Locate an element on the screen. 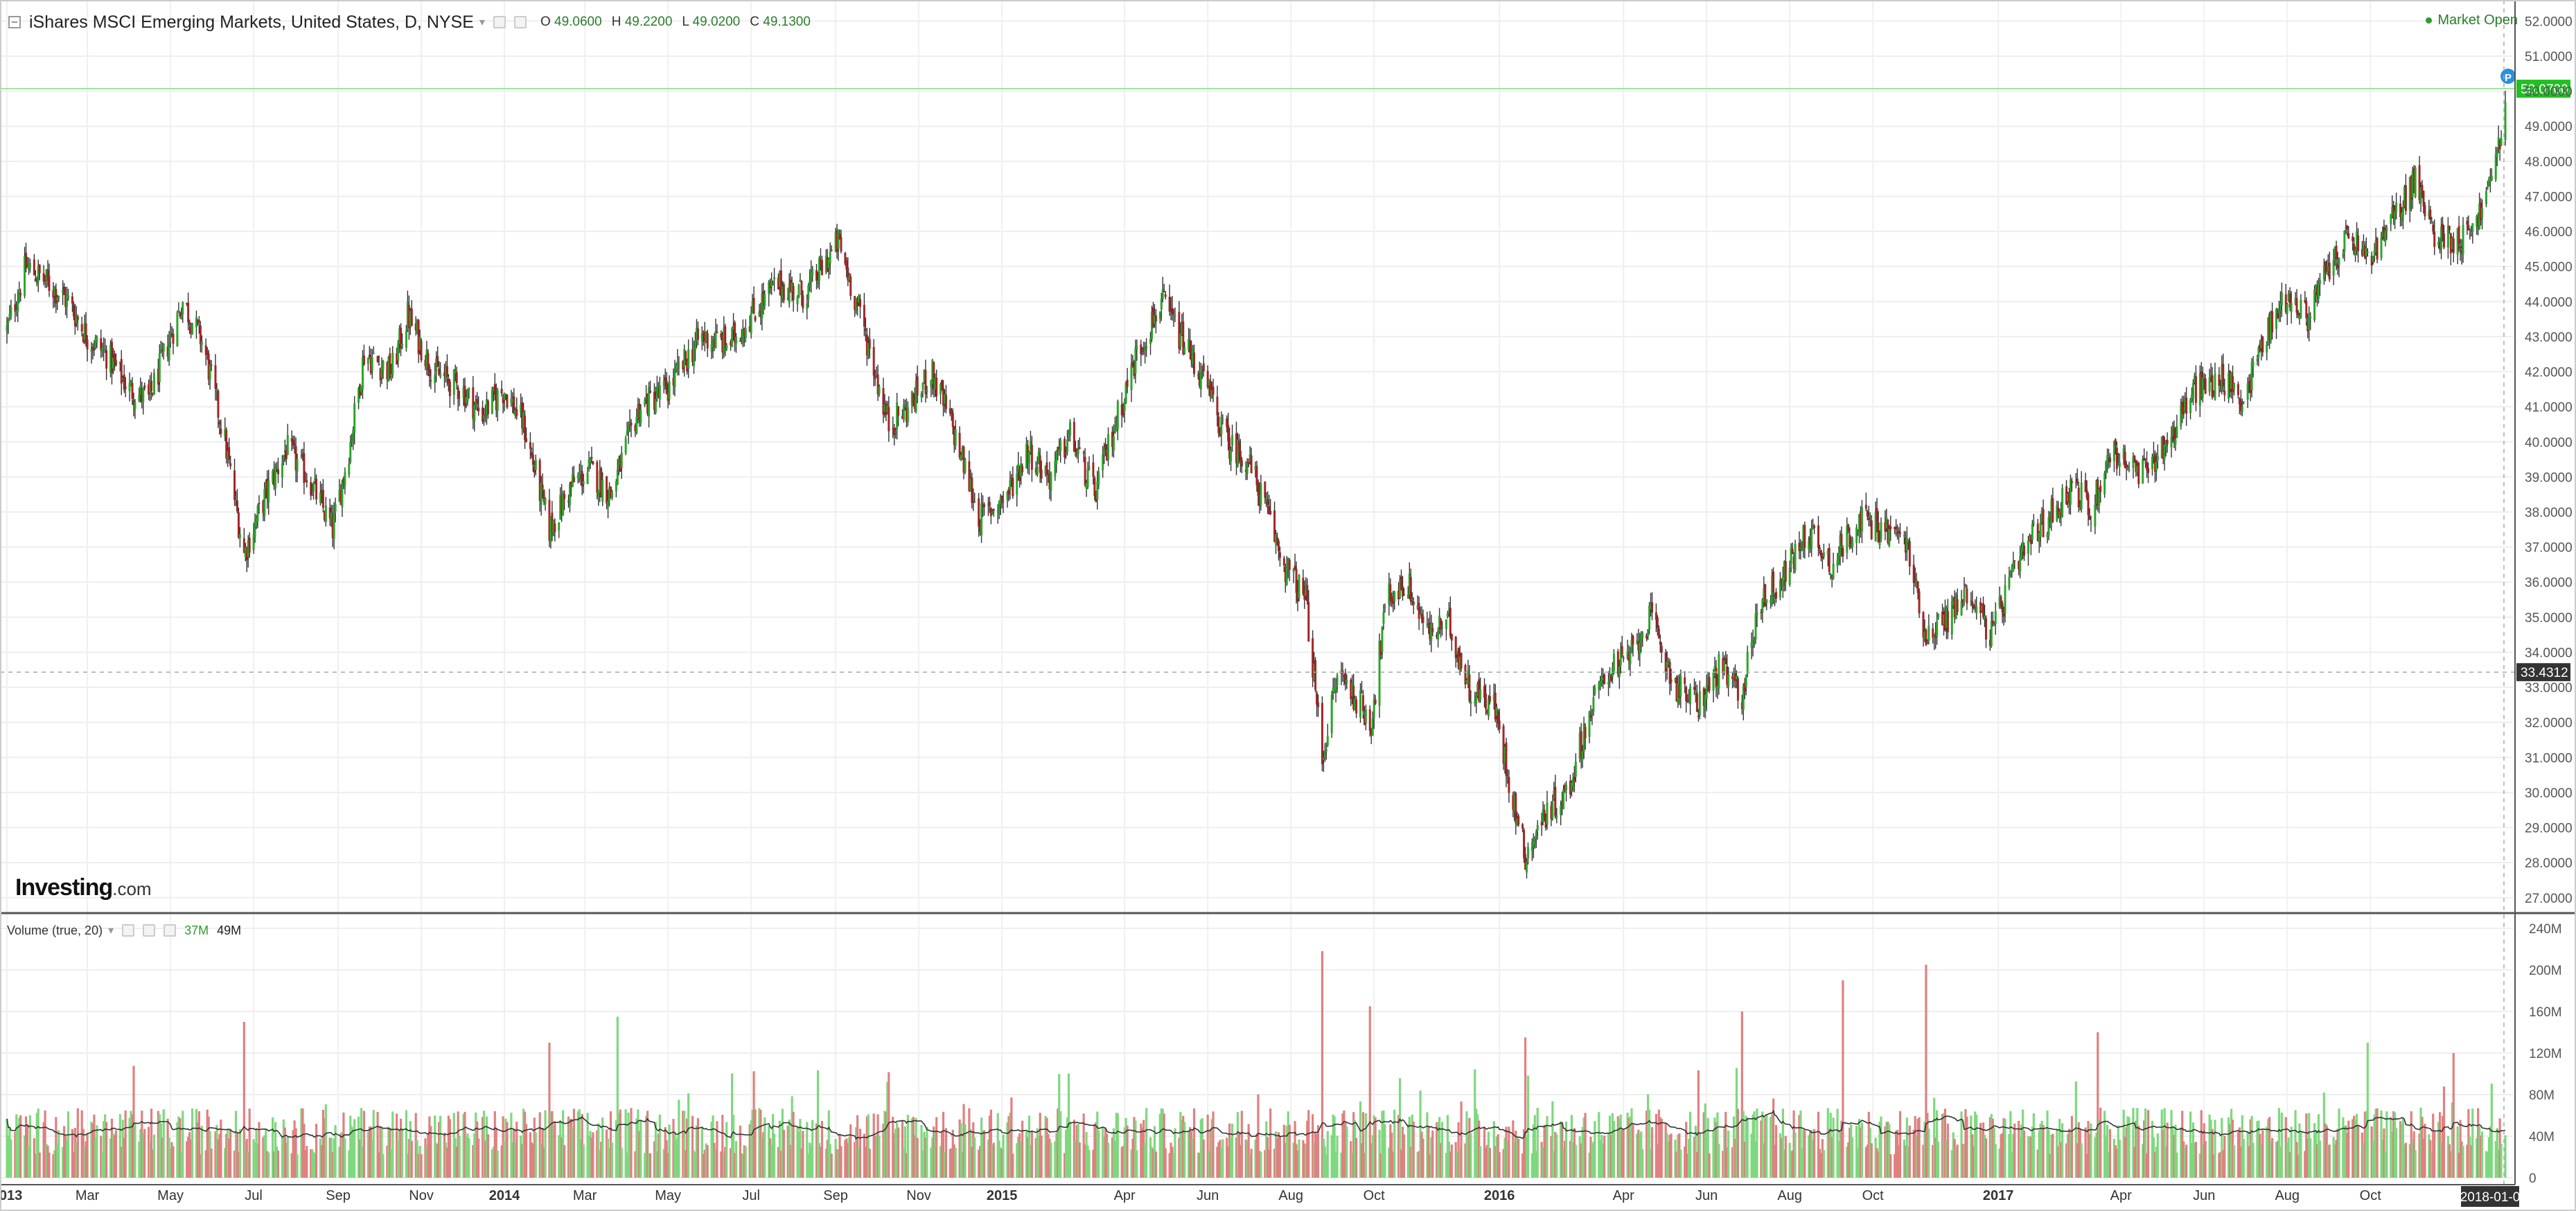 The image size is (2576, 1211). time-tick-label: Aug is located at coordinates (1291, 1195).